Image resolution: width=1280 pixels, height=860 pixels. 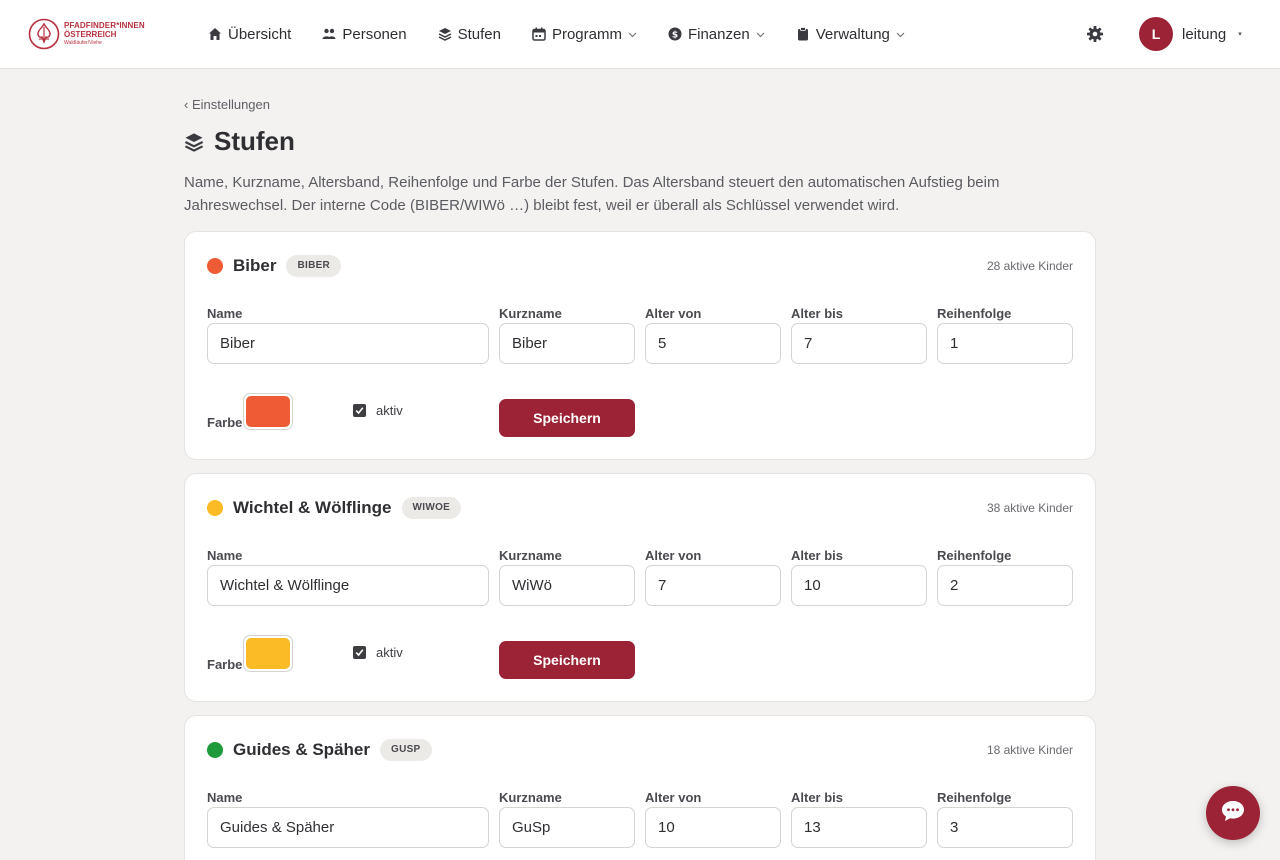 I want to click on nav-item-uebersicht: Übersicht, so click(x=249, y=34).